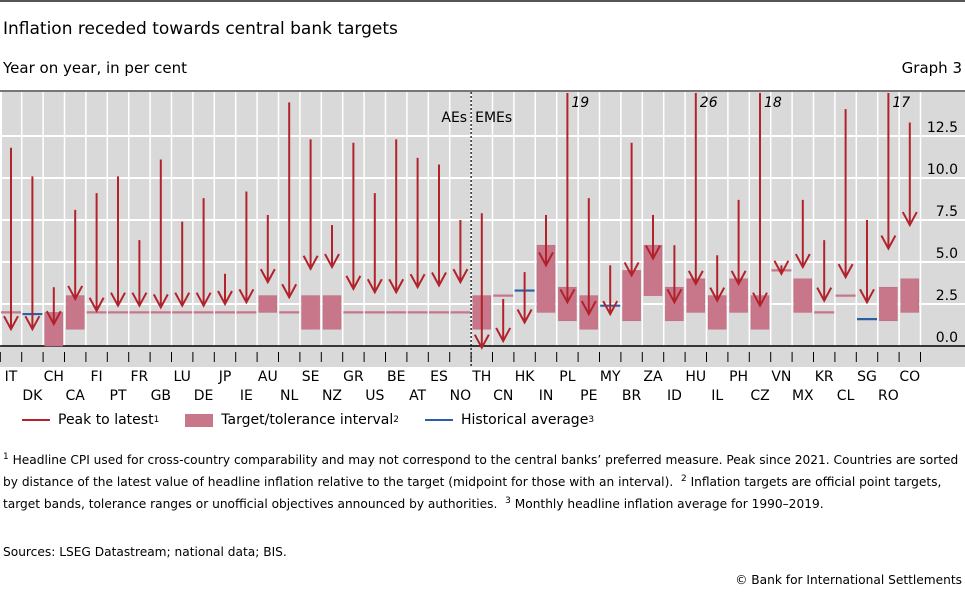  What do you see at coordinates (717, 396) in the screenshot?
I see `x-tick-label-IL: IL` at bounding box center [717, 396].